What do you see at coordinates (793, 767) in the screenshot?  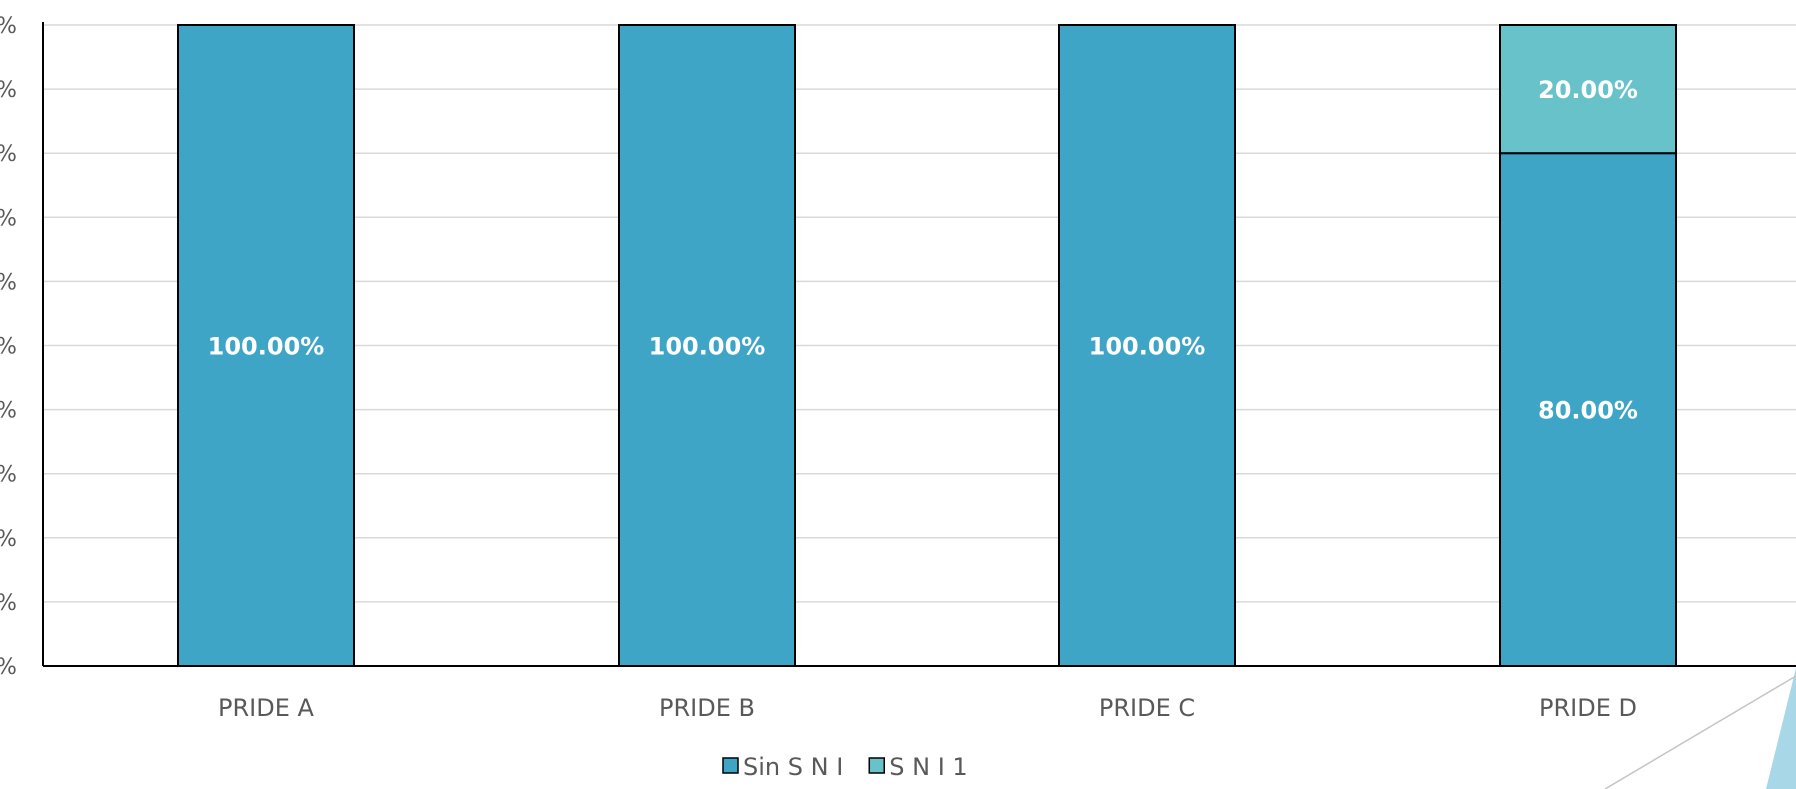 I see `legend-label: Sin S N I` at bounding box center [793, 767].